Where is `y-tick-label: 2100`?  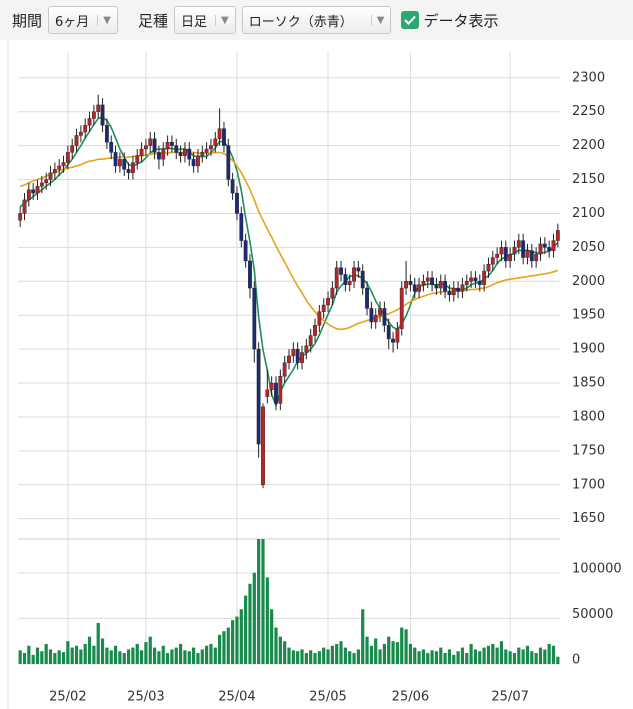 y-tick-label: 2100 is located at coordinates (588, 213).